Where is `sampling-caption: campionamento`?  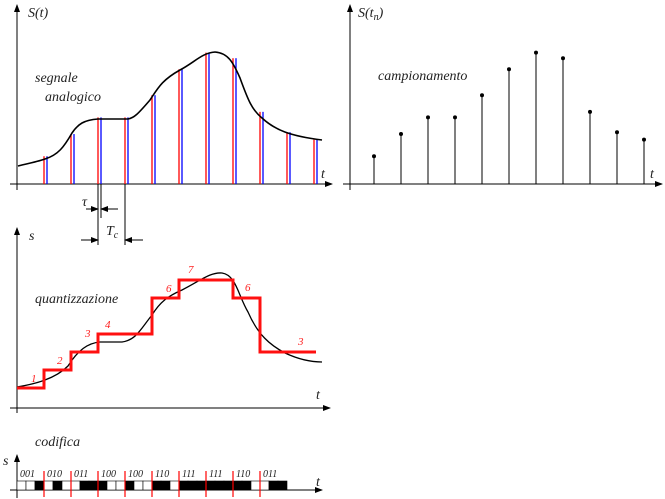
sampling-caption: campionamento is located at coordinates (422, 76).